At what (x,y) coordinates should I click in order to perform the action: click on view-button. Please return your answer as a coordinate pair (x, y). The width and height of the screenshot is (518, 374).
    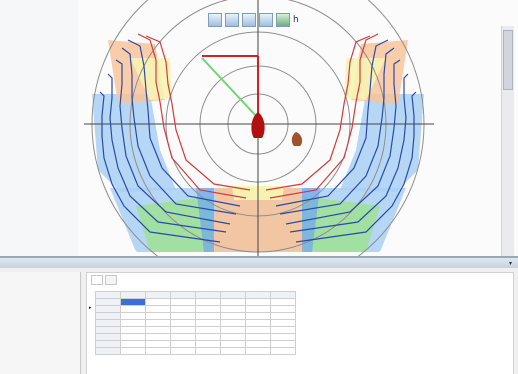
    Looking at the image, I should click on (283, 20).